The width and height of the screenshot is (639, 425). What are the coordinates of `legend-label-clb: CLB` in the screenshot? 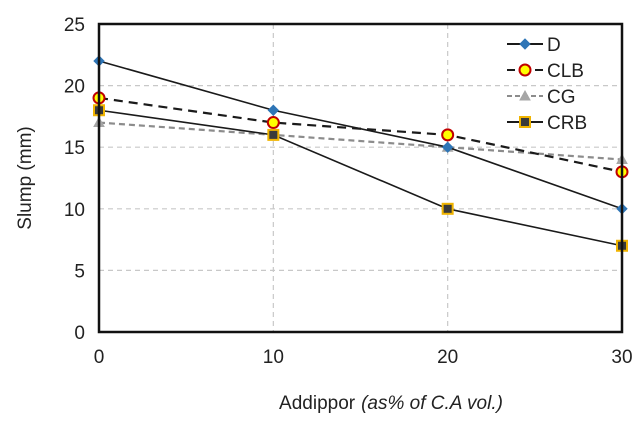 It's located at (565, 71).